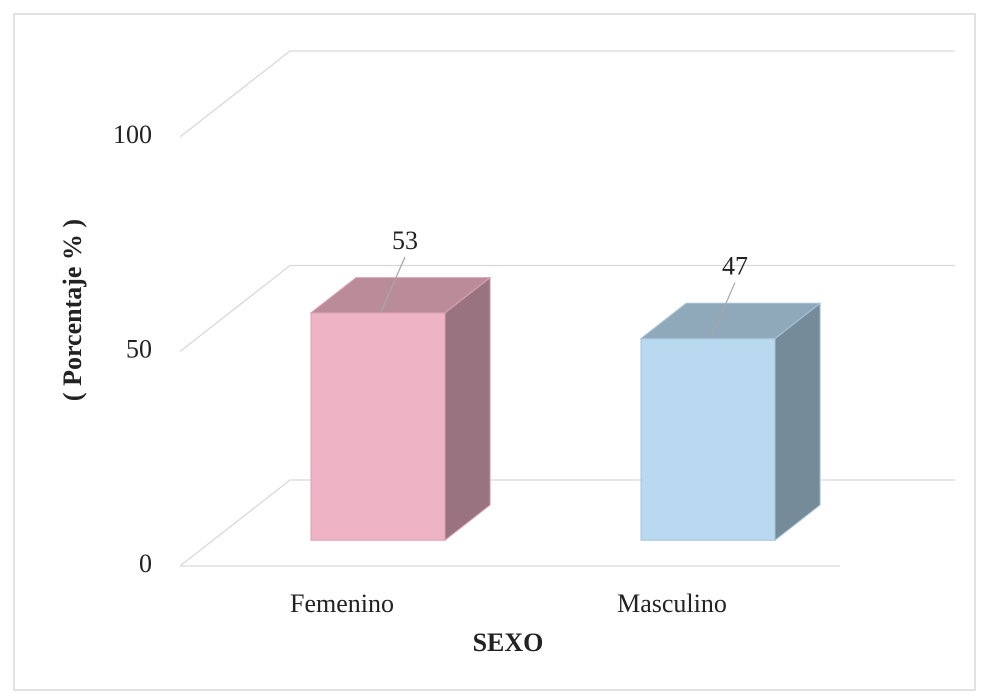 The height and width of the screenshot is (696, 988). Describe the element at coordinates (342, 603) in the screenshot. I see `x-tick-label: Femenino` at that location.